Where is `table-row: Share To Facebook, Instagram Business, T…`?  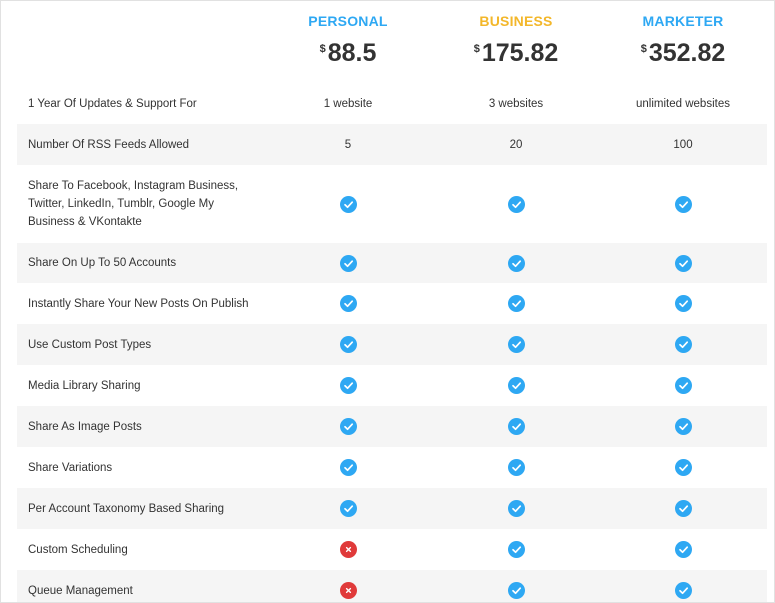 table-row: Share To Facebook, Instagram Business, T… is located at coordinates (392, 204).